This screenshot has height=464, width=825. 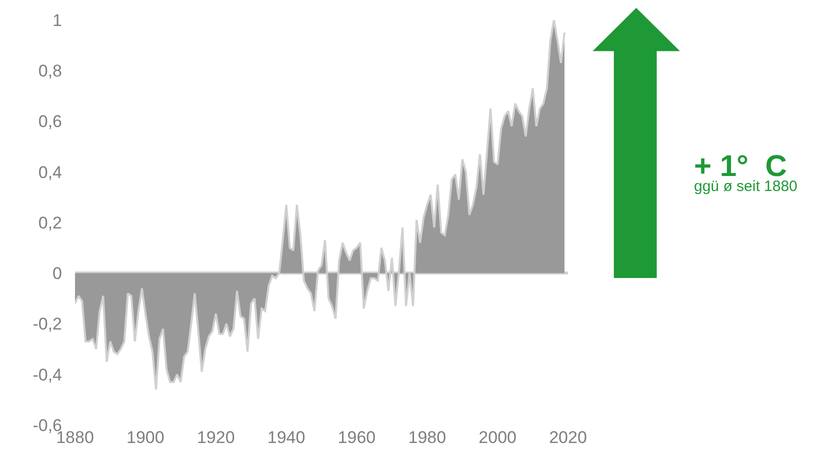 What do you see at coordinates (57, 20) in the screenshot?
I see `y-tick-label: 1` at bounding box center [57, 20].